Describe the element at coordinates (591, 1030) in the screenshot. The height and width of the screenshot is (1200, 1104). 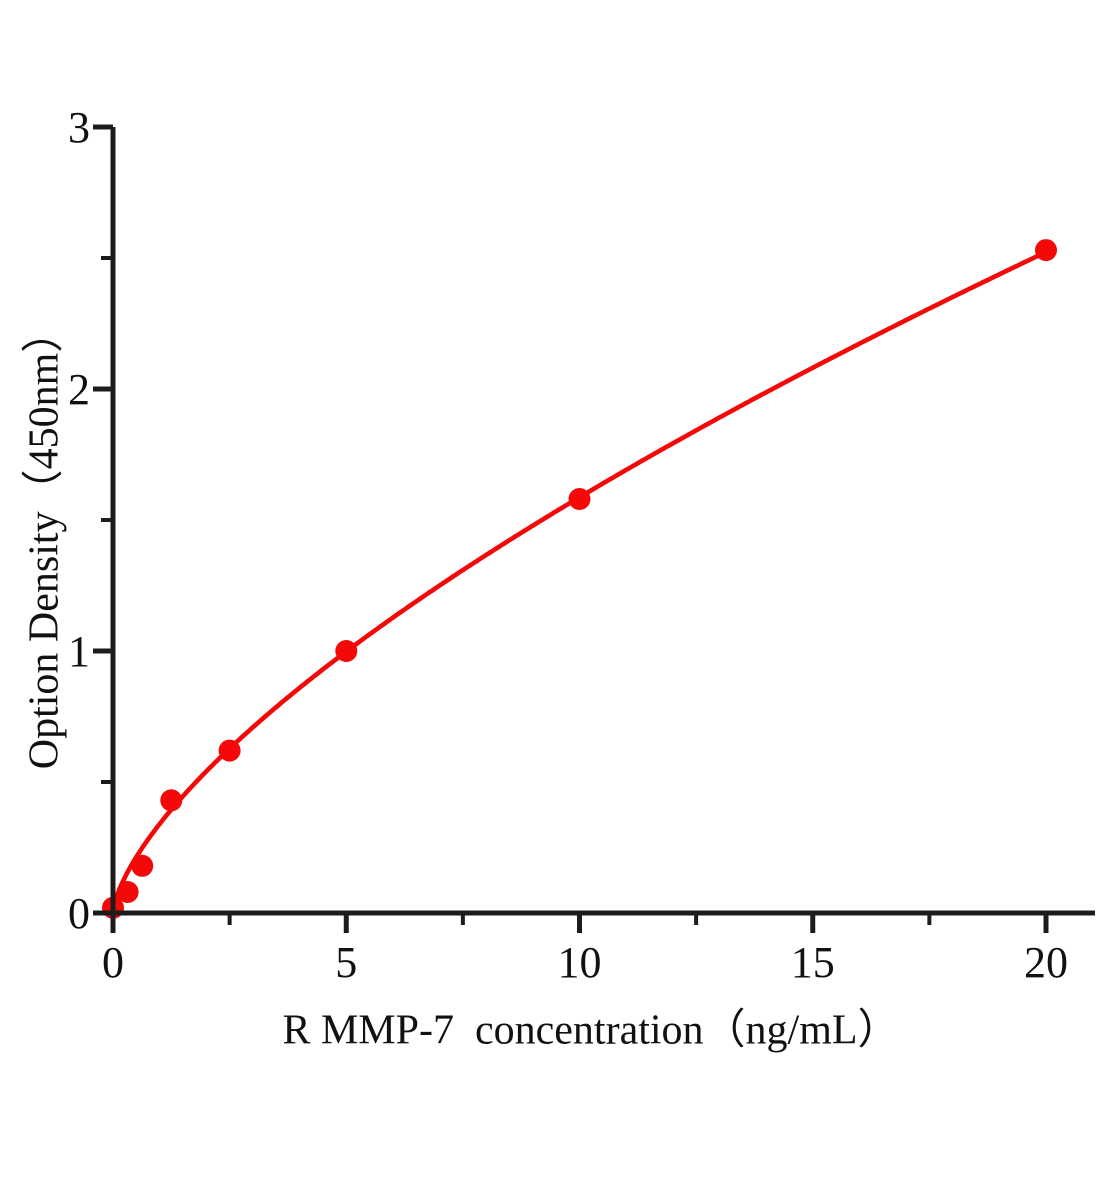
I see `x-axis-title: R MMP-7 concentration（ng/mL）` at that location.